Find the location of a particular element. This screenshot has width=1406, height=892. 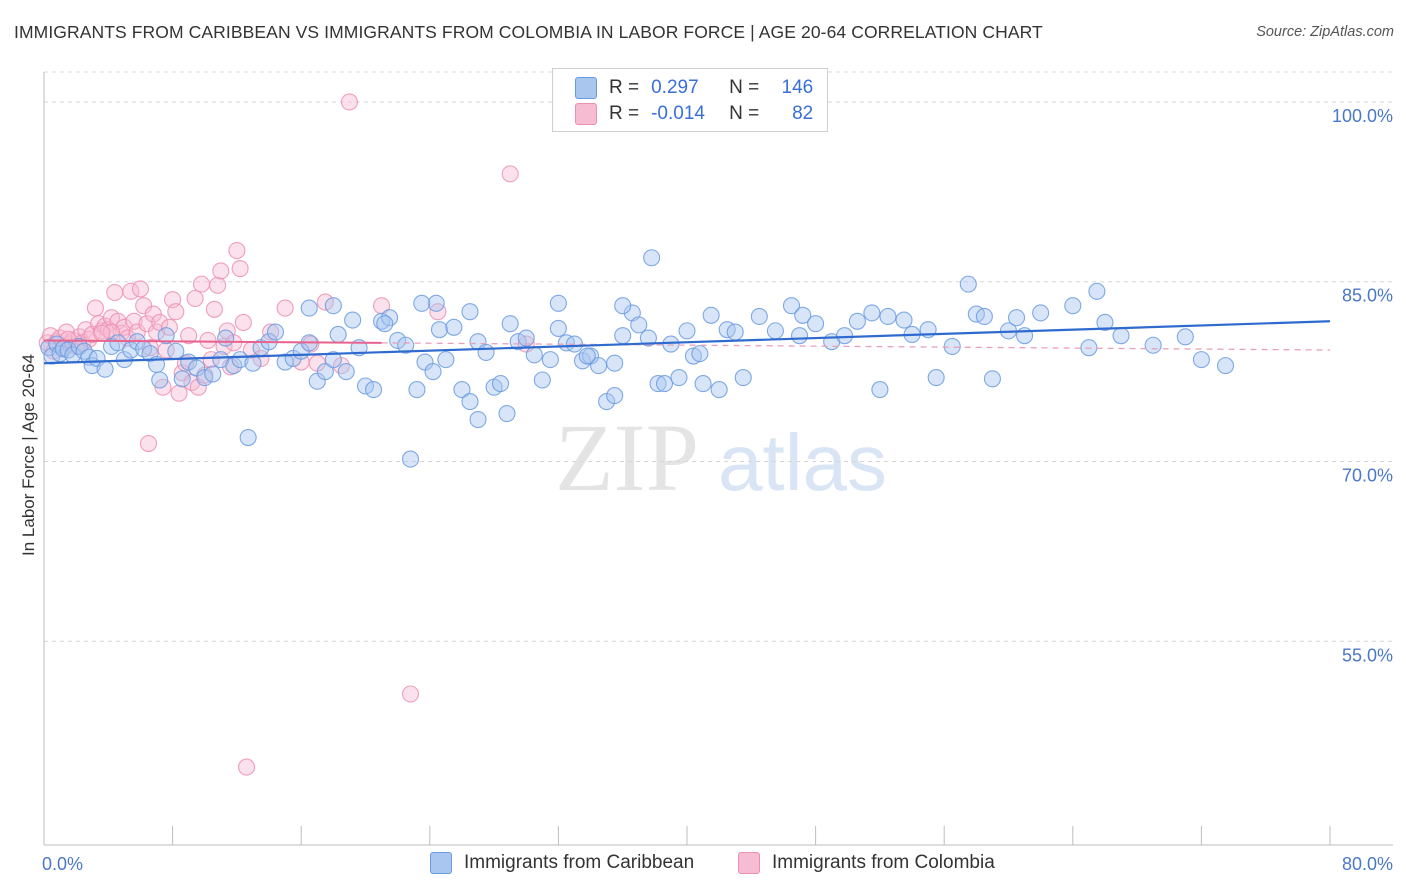

legend-row-colombia: R = -0.014 N = 82 is located at coordinates (694, 114).